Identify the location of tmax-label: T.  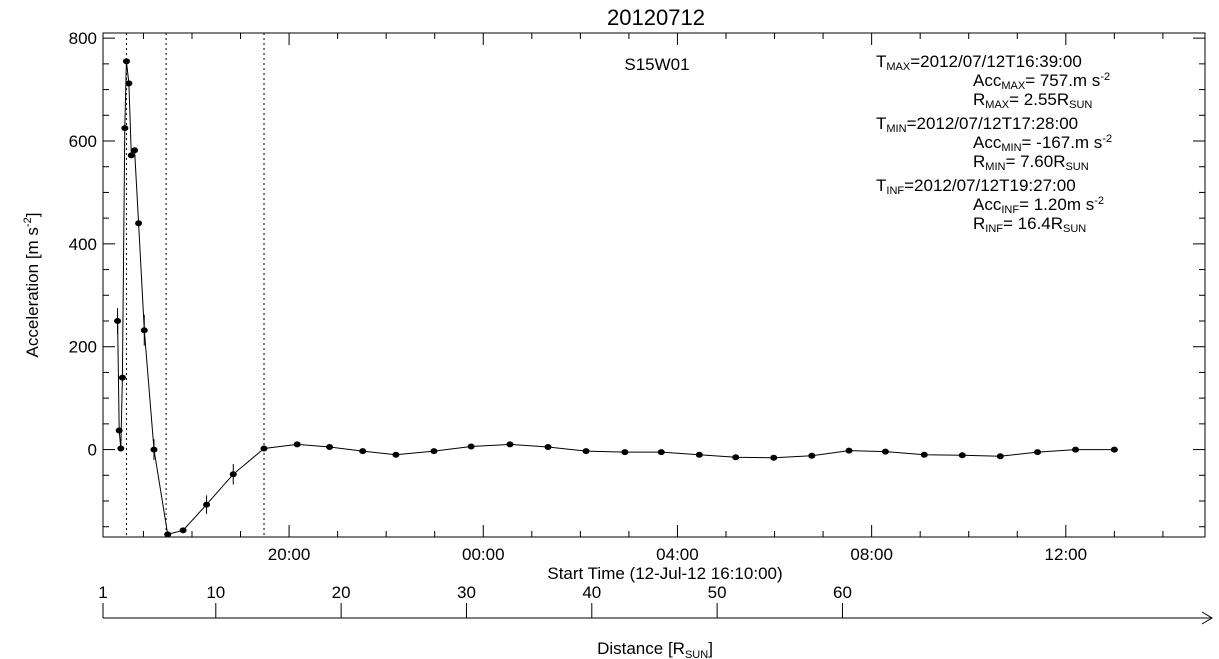
(881, 61).